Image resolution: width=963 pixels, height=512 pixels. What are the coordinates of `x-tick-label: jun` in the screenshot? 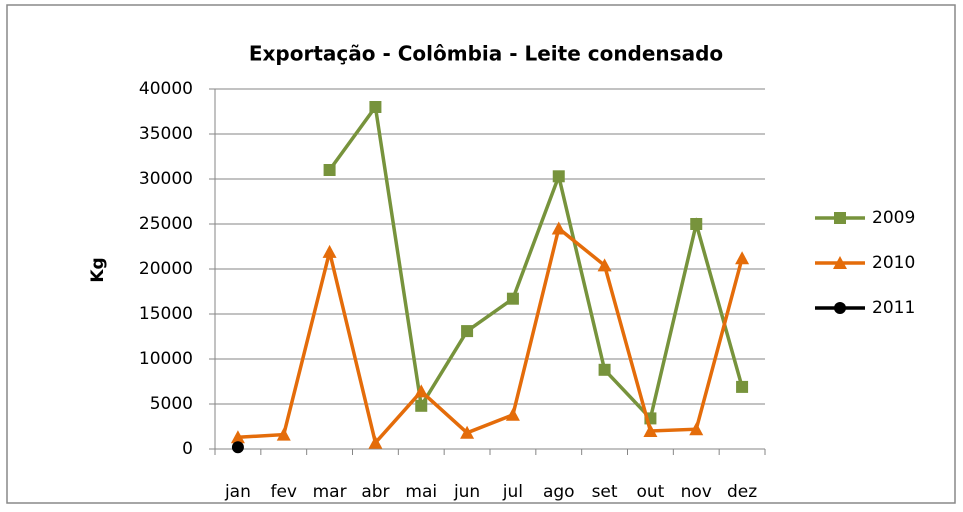 It's located at (466, 492).